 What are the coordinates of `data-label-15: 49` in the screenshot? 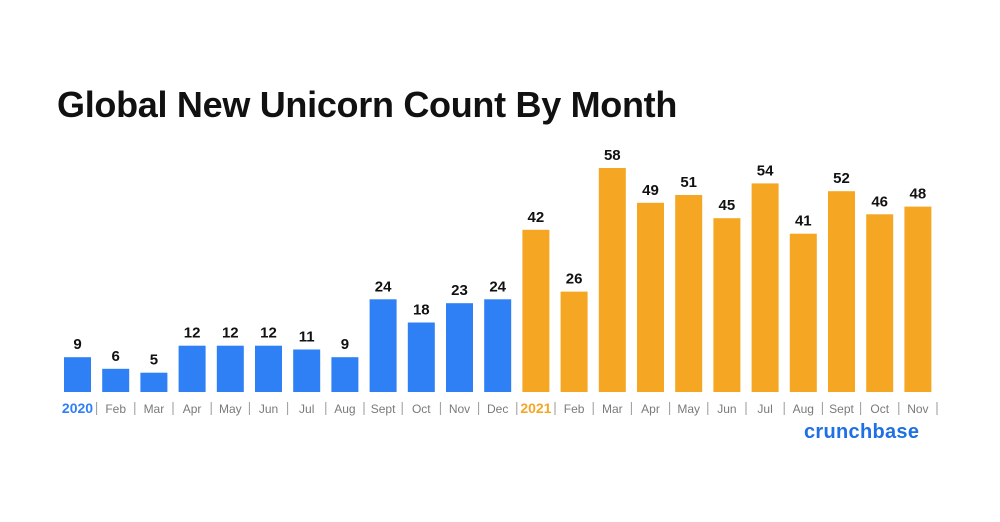 It's located at (650, 190).